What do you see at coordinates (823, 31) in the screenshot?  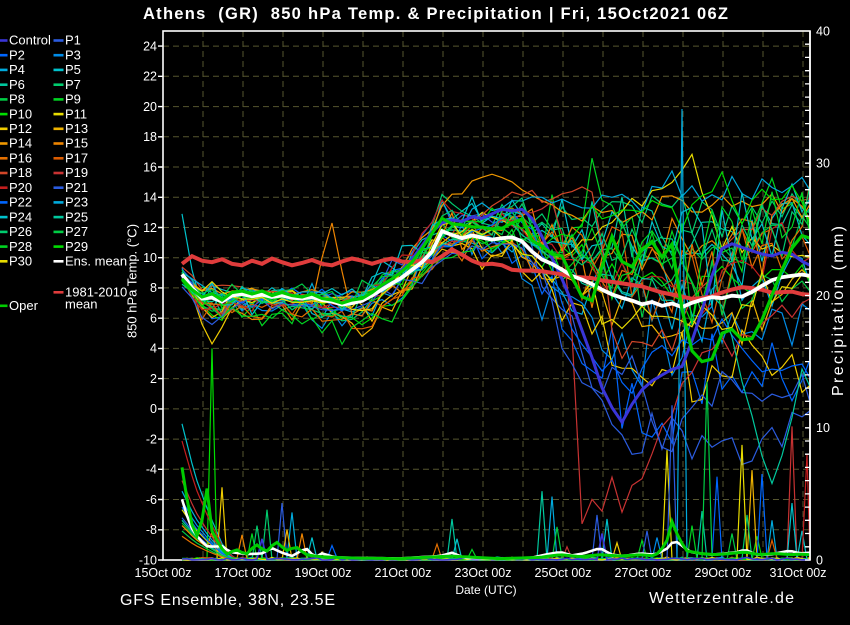 I see `svg-text: 40` at bounding box center [823, 31].